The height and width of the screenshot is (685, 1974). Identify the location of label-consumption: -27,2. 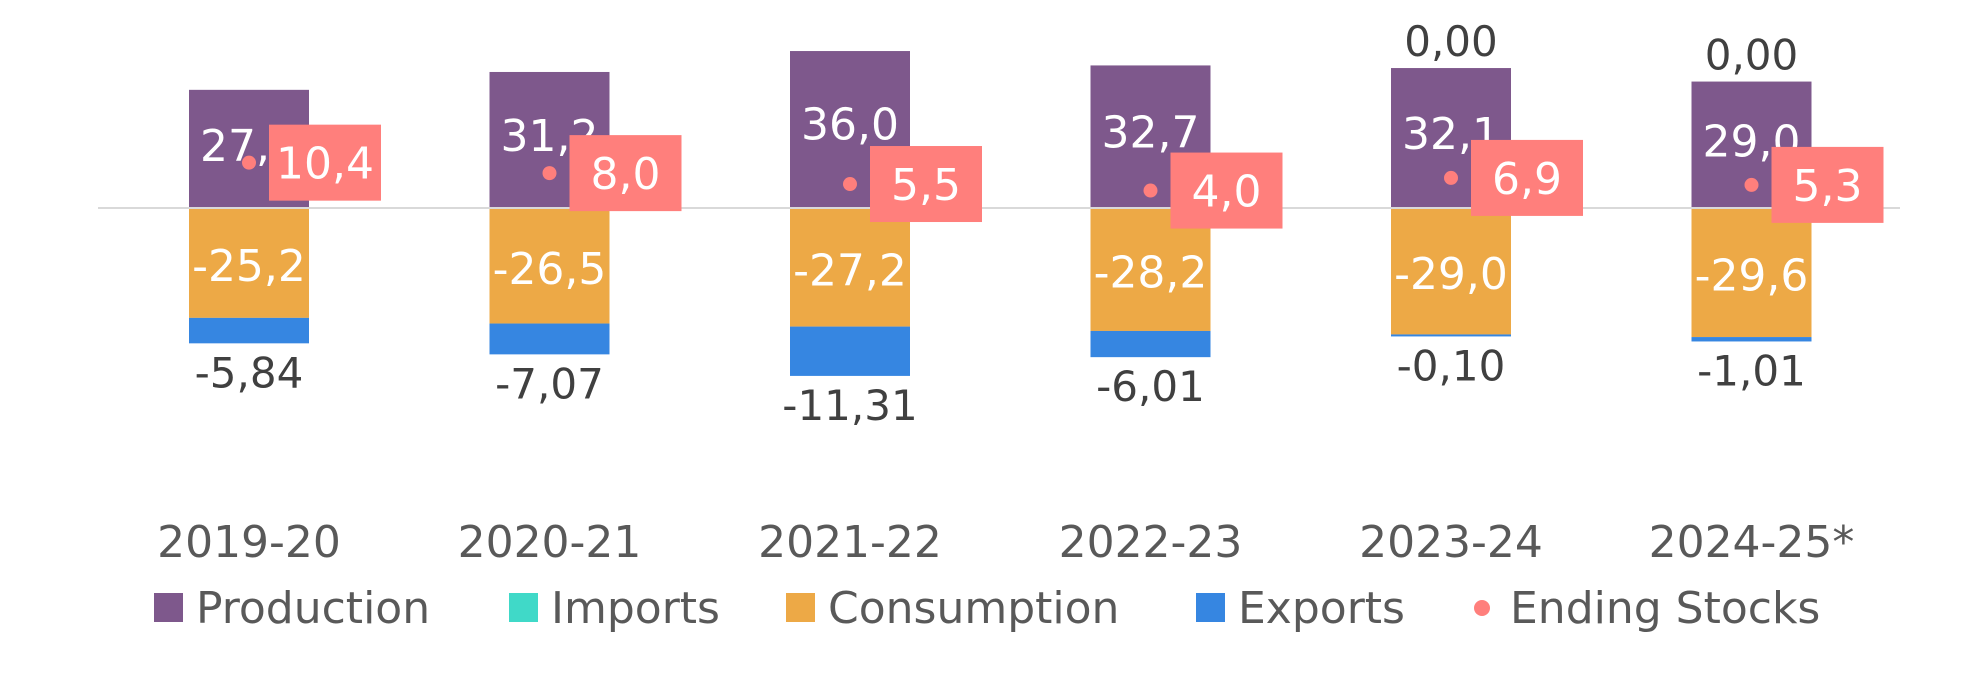
(850, 270).